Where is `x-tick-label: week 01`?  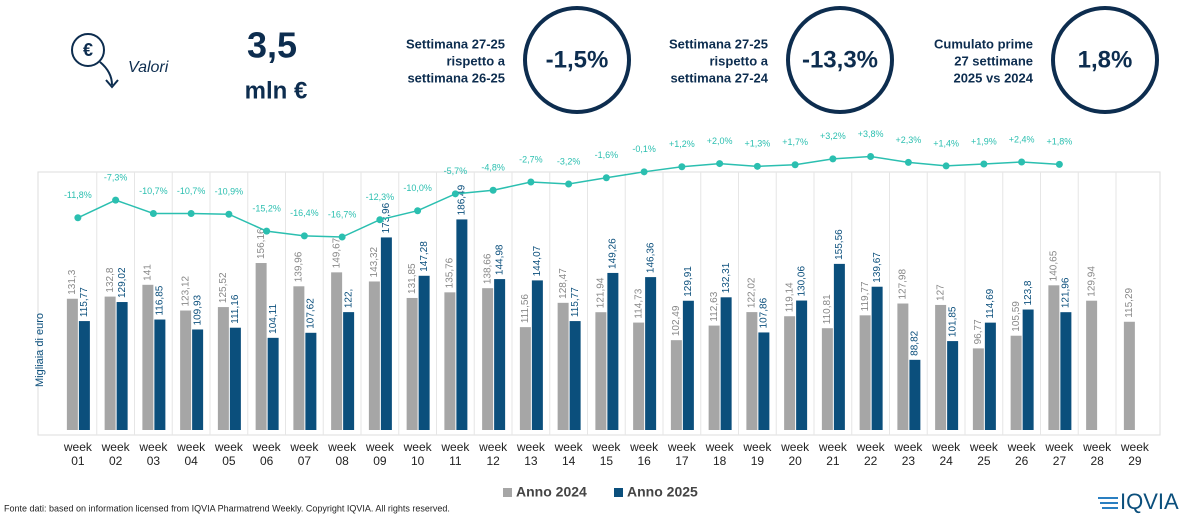
x-tick-label: week 01 is located at coordinates (77, 454).